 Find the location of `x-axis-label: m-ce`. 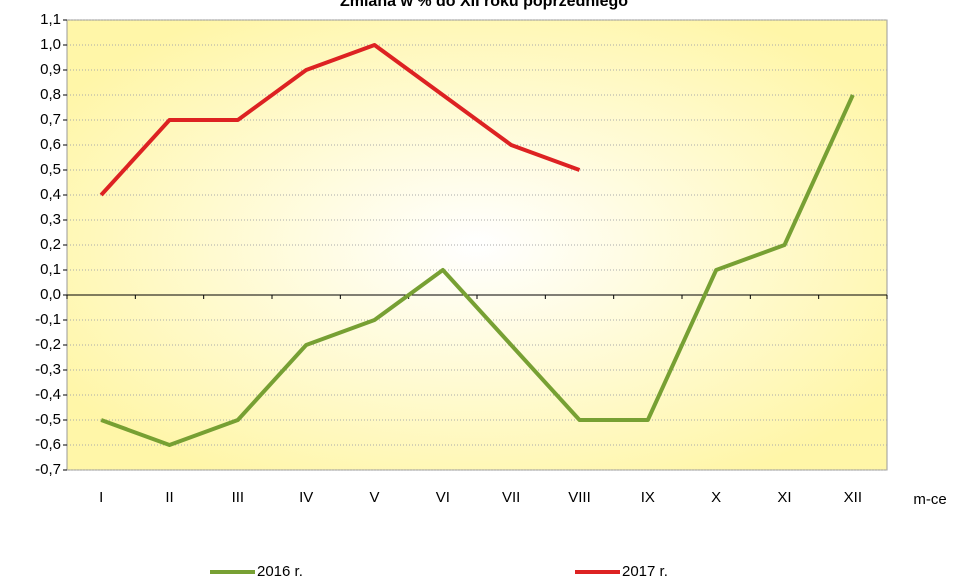

x-axis-label: m-ce is located at coordinates (929, 499).